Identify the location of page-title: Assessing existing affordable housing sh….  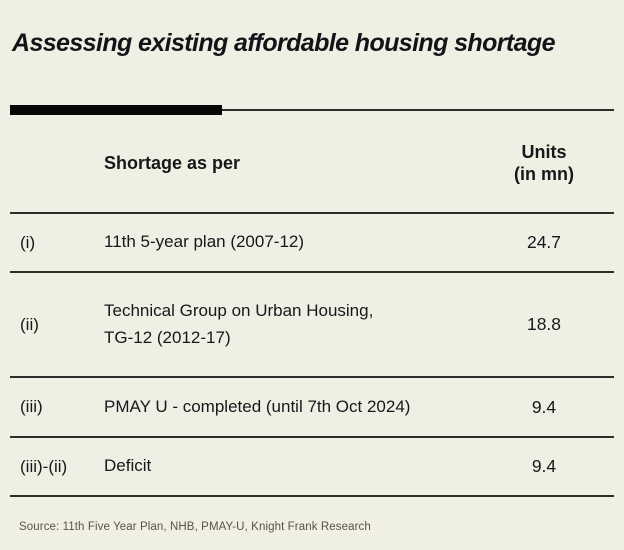
(284, 43).